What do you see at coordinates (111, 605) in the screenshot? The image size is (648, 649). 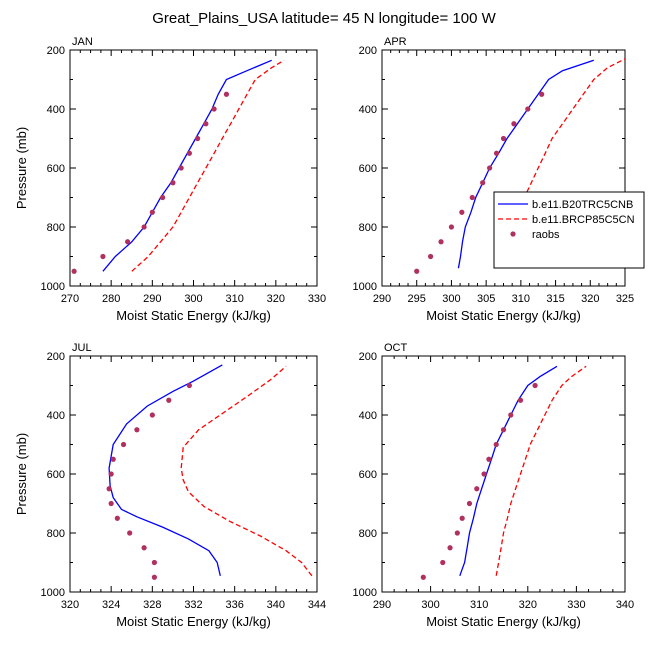 I see `x-tick-label: 324` at bounding box center [111, 605].